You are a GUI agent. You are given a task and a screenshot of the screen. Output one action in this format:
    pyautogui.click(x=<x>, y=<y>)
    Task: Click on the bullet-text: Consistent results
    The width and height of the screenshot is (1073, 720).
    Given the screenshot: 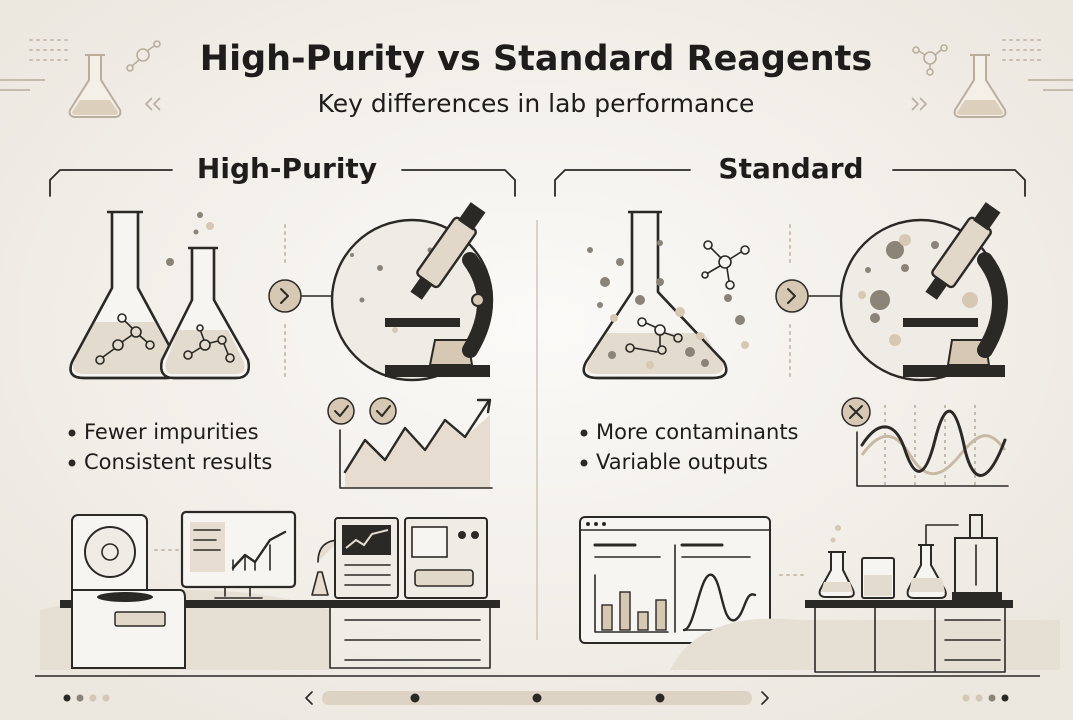 What is the action you would take?
    pyautogui.click(x=178, y=462)
    